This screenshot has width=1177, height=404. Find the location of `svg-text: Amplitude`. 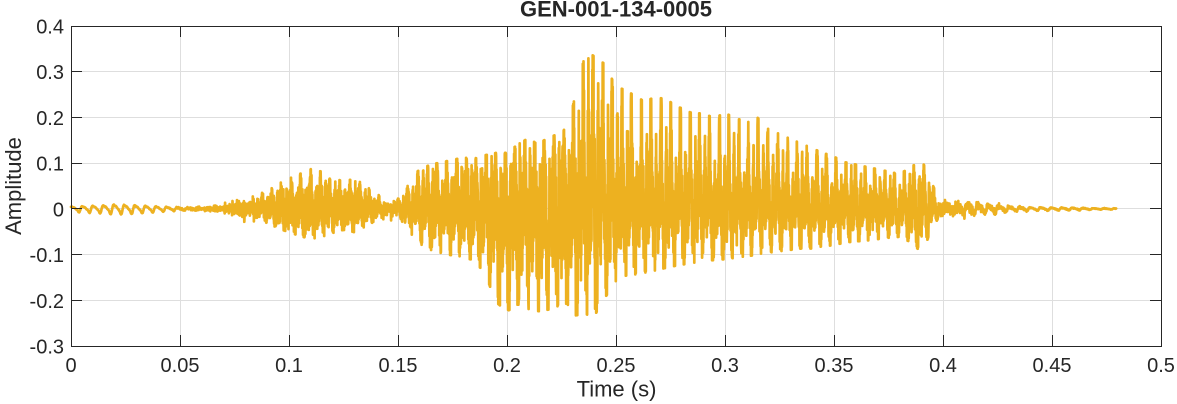

svg-text: Amplitude is located at coordinates (13, 186).